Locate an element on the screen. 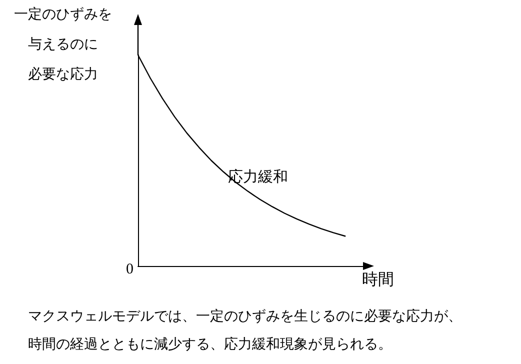 The height and width of the screenshot is (364, 521). x-axis-title: 時間 is located at coordinates (378, 279).